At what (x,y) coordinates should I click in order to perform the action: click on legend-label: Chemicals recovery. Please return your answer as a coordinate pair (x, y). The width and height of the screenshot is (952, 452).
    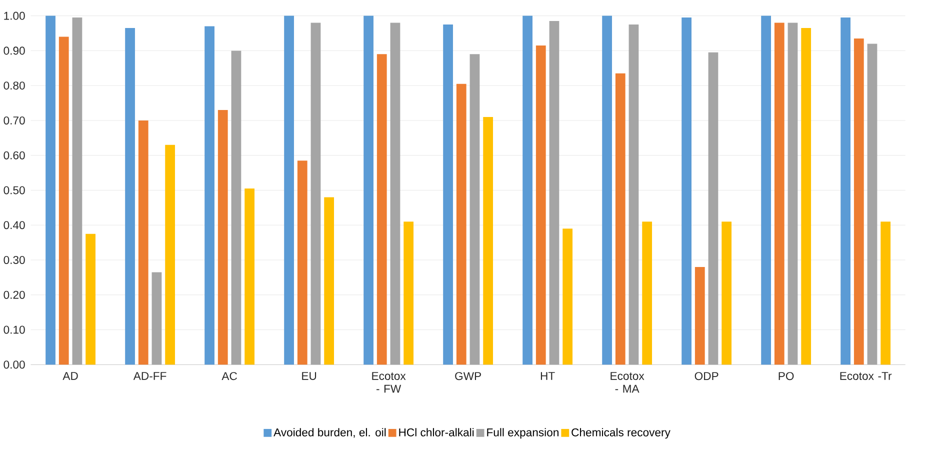
    Looking at the image, I should click on (621, 433).